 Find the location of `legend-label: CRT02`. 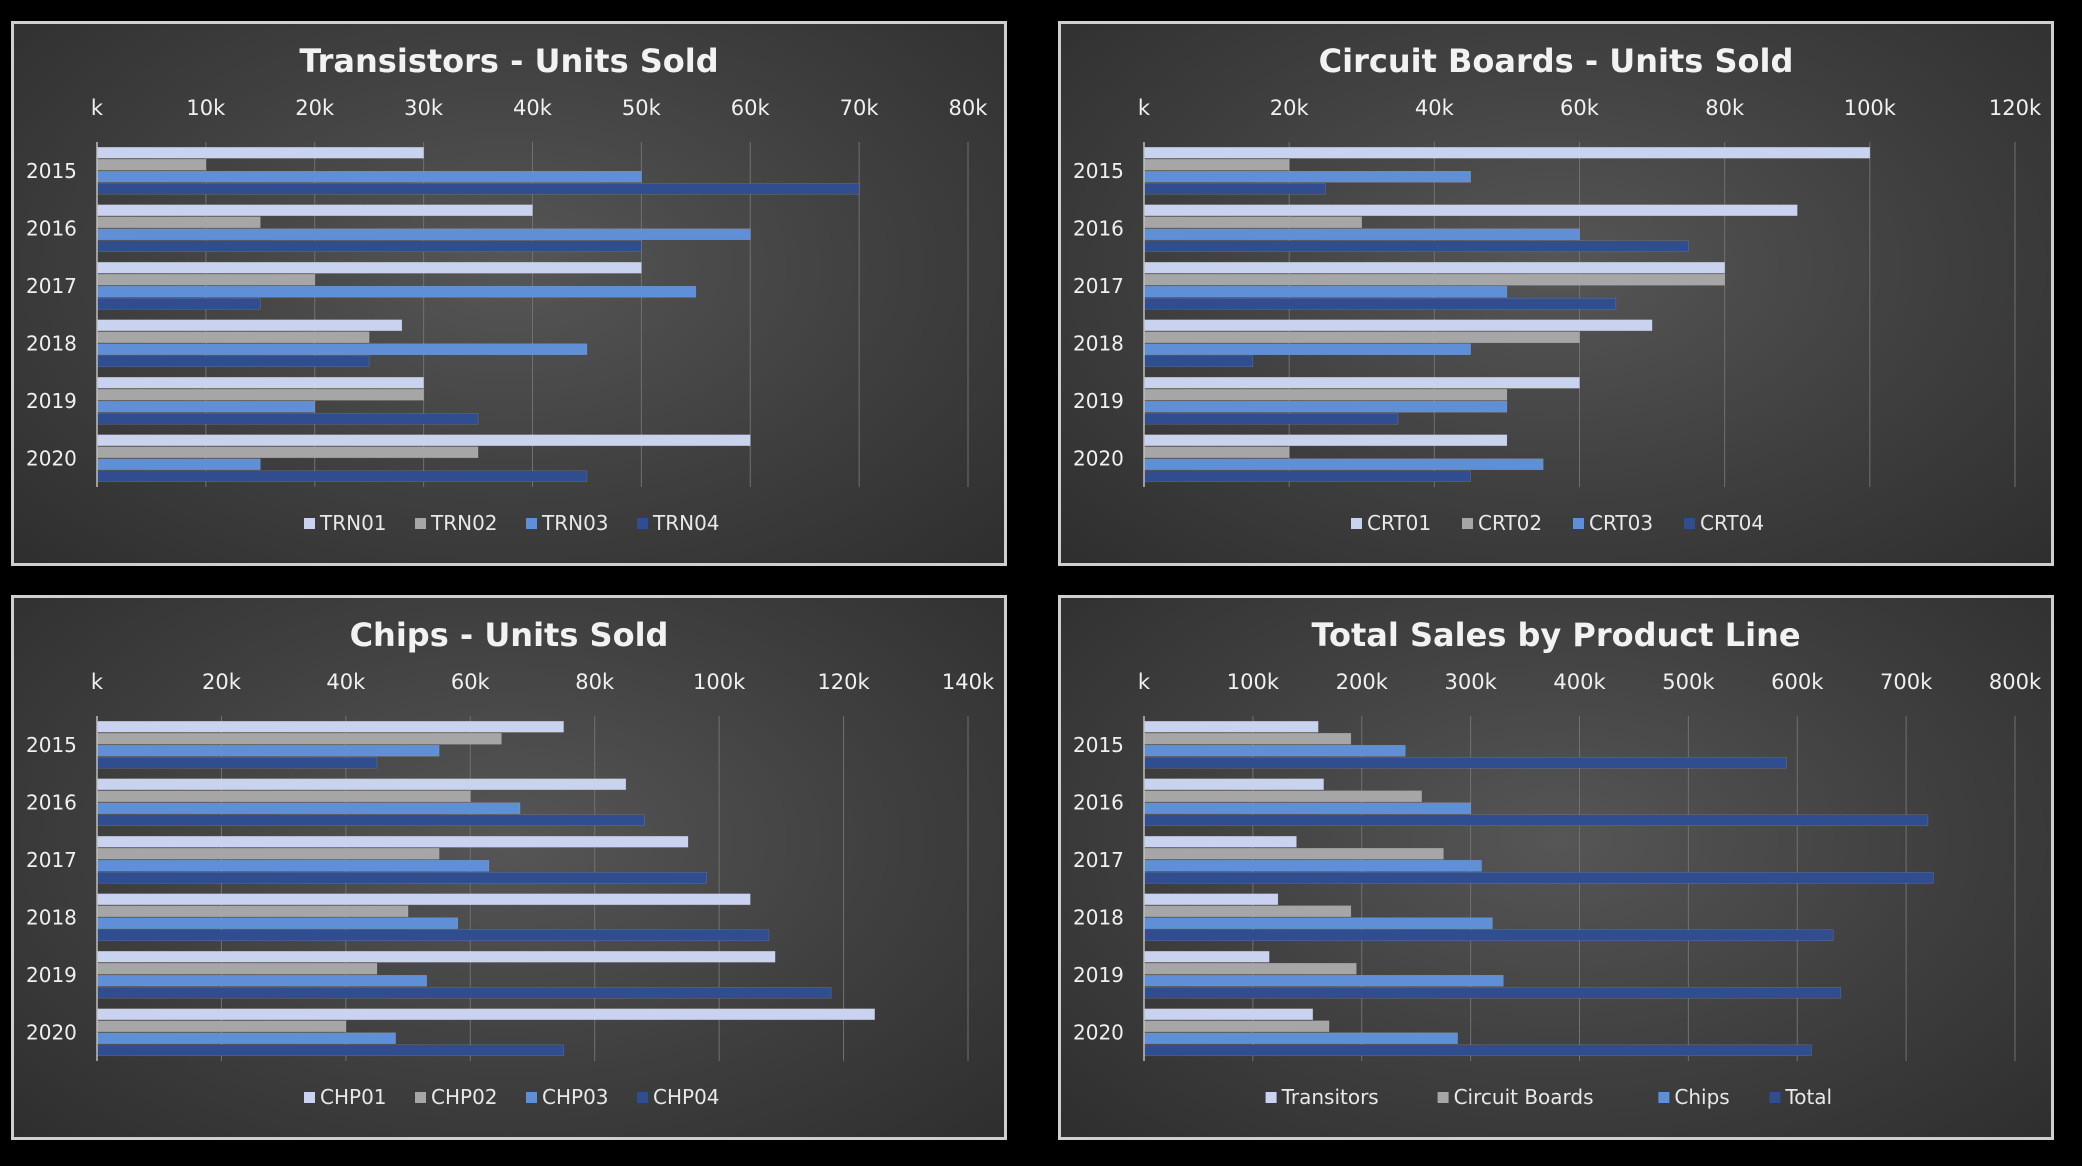

legend-label: CRT02 is located at coordinates (1510, 523).